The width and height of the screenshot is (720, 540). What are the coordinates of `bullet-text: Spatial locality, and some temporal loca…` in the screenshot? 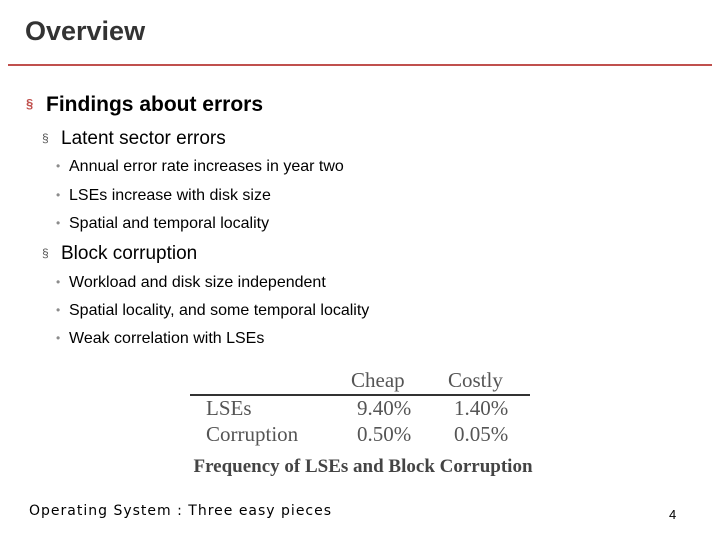 It's located at (219, 310).